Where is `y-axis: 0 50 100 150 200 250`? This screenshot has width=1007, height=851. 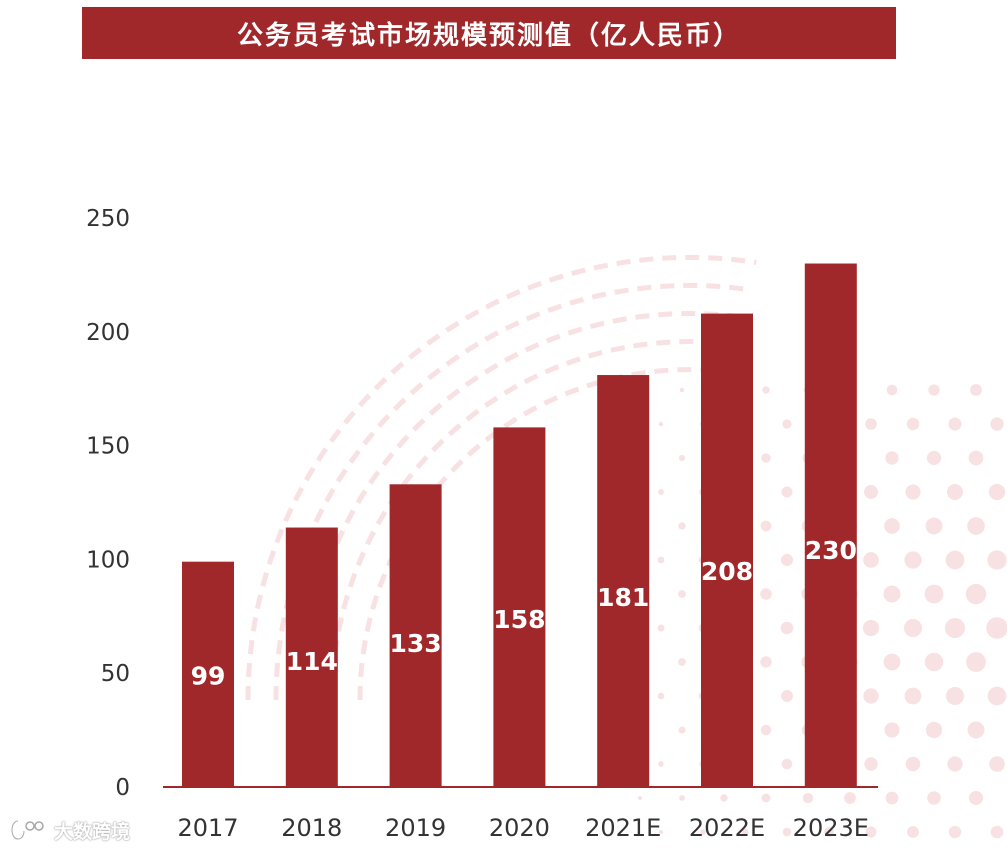 y-axis: 0 50 100 150 200 250 is located at coordinates (108, 503).